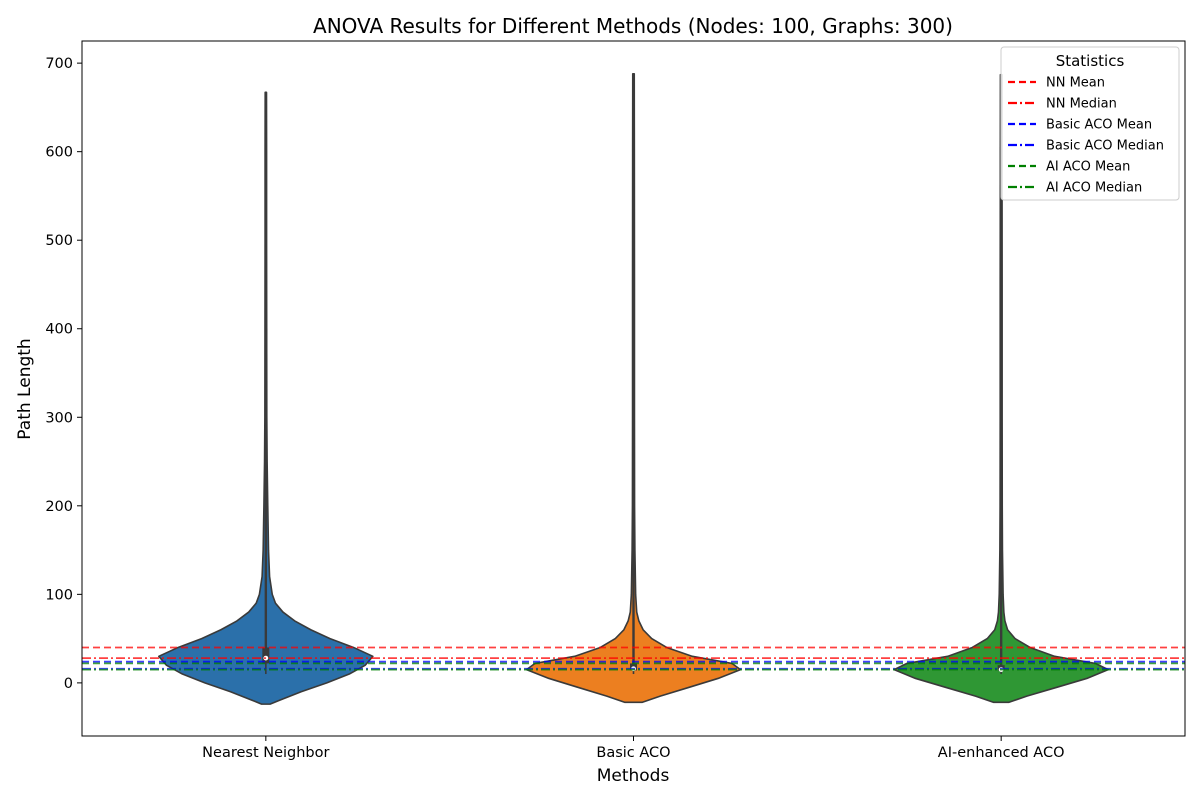  Describe the element at coordinates (59, 64) in the screenshot. I see `y-tick-label: 700` at that location.